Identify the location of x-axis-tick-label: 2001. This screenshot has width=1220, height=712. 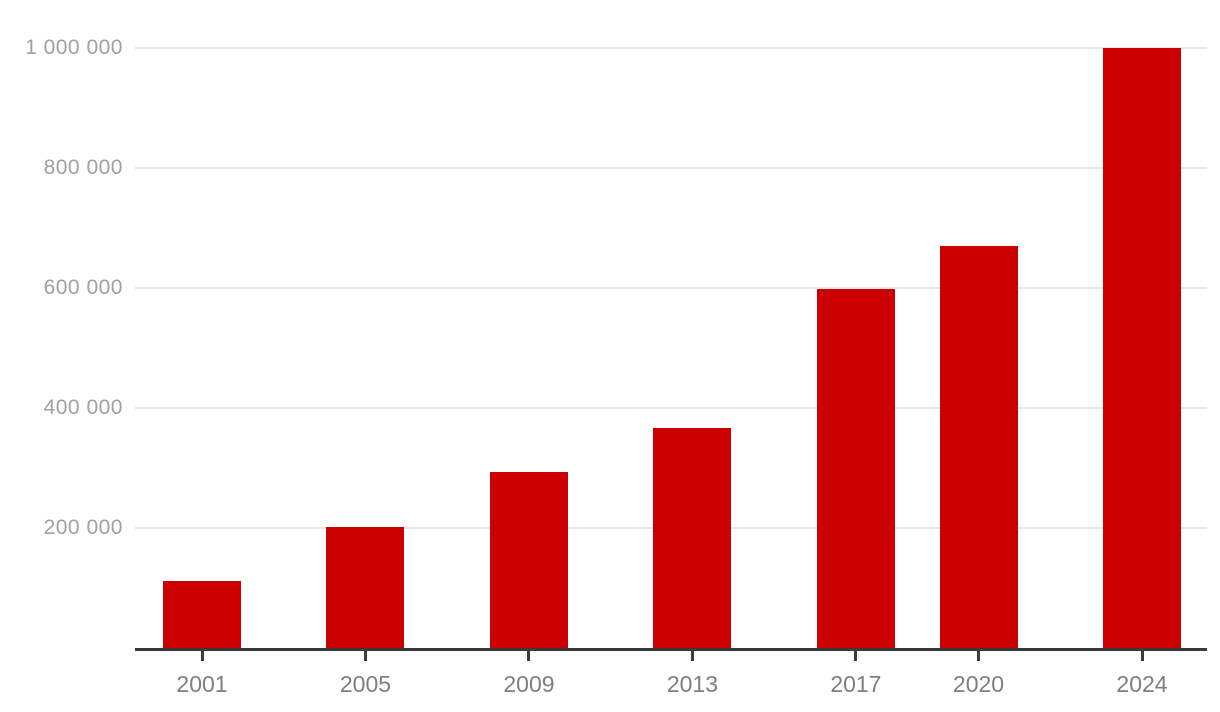
(202, 684).